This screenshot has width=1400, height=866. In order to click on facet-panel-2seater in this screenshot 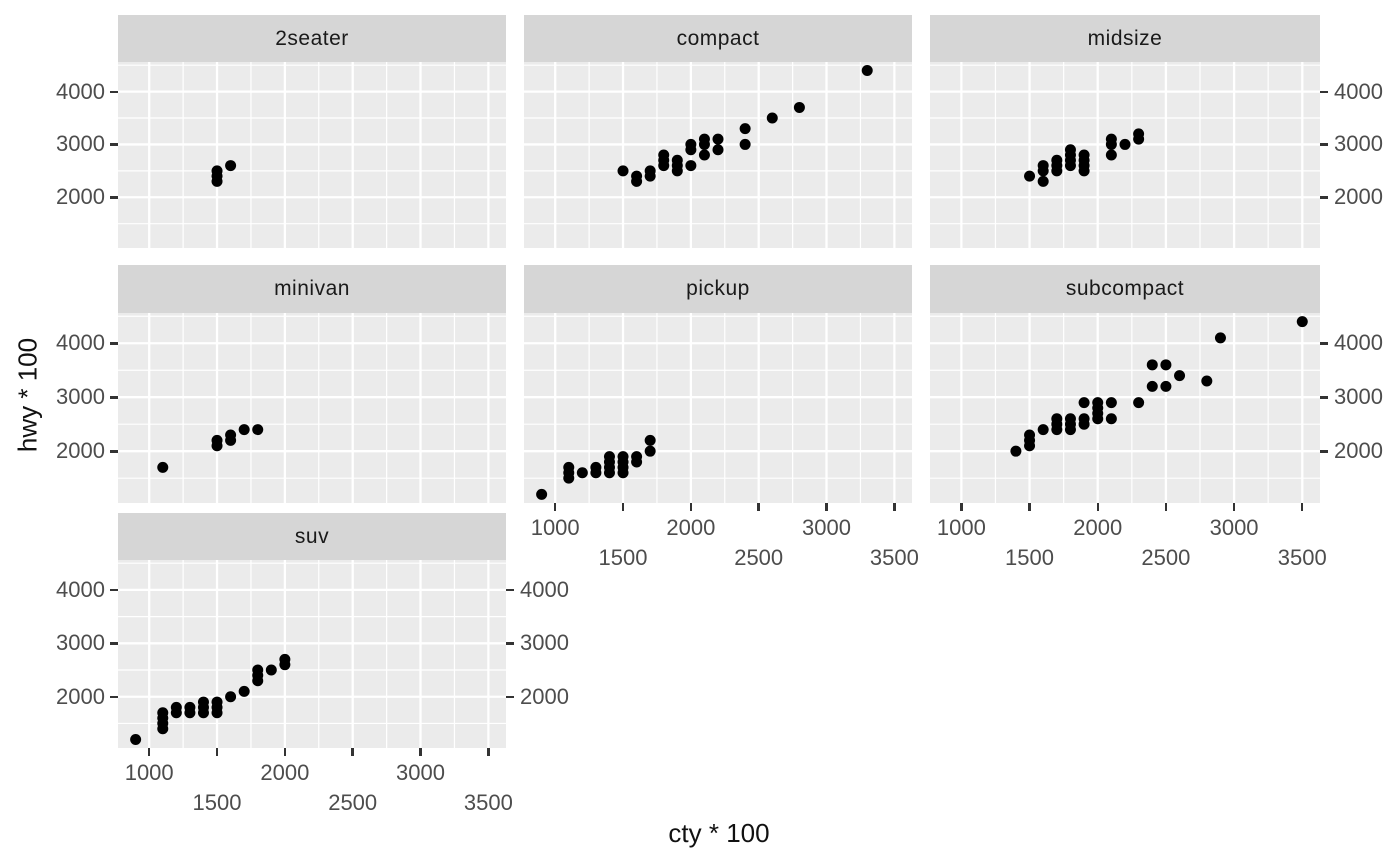, I will do `click(312, 155)`.